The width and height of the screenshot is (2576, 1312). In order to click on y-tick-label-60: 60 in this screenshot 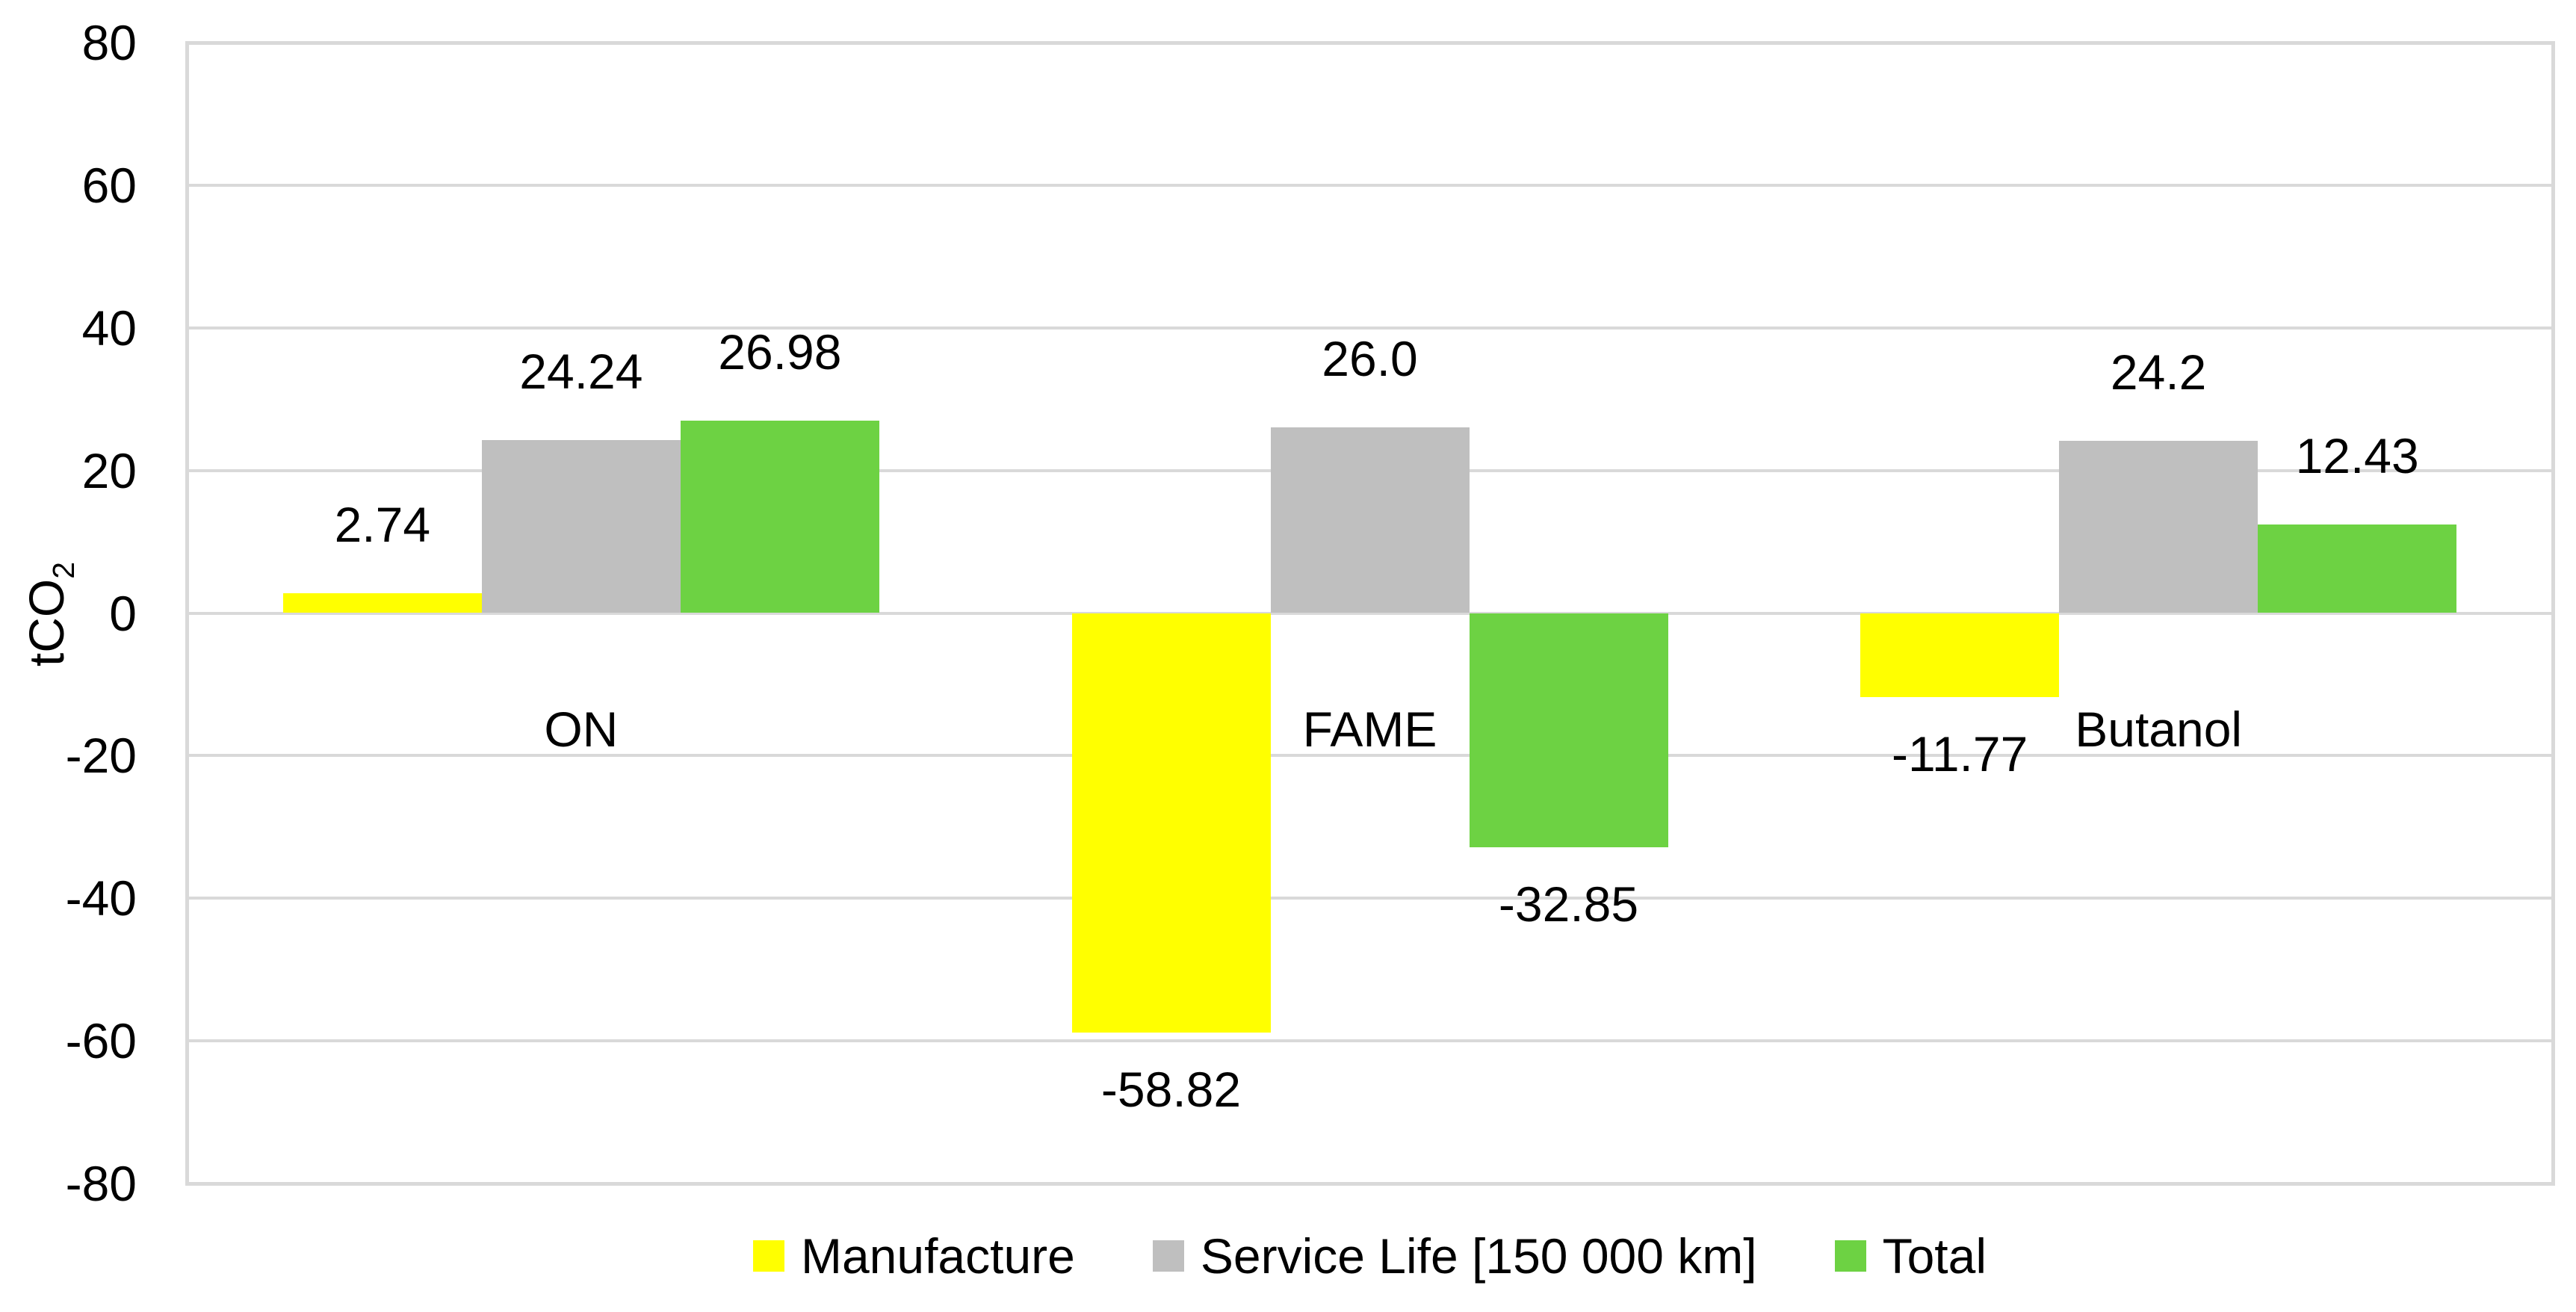, I will do `click(109, 185)`.